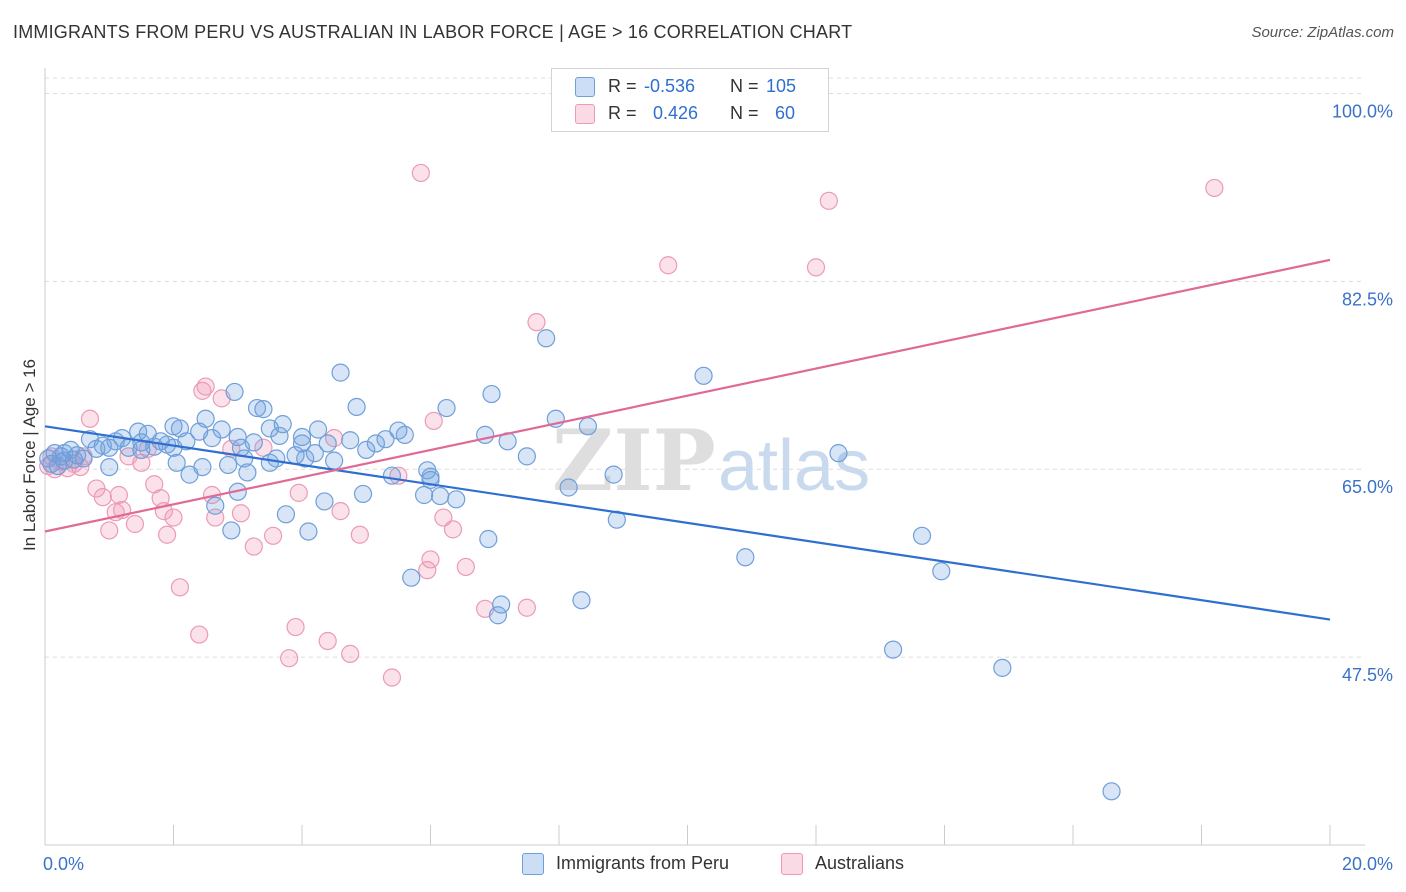 The width and height of the screenshot is (1406, 892). I want to click on peru-n-value: 105, so click(781, 86).